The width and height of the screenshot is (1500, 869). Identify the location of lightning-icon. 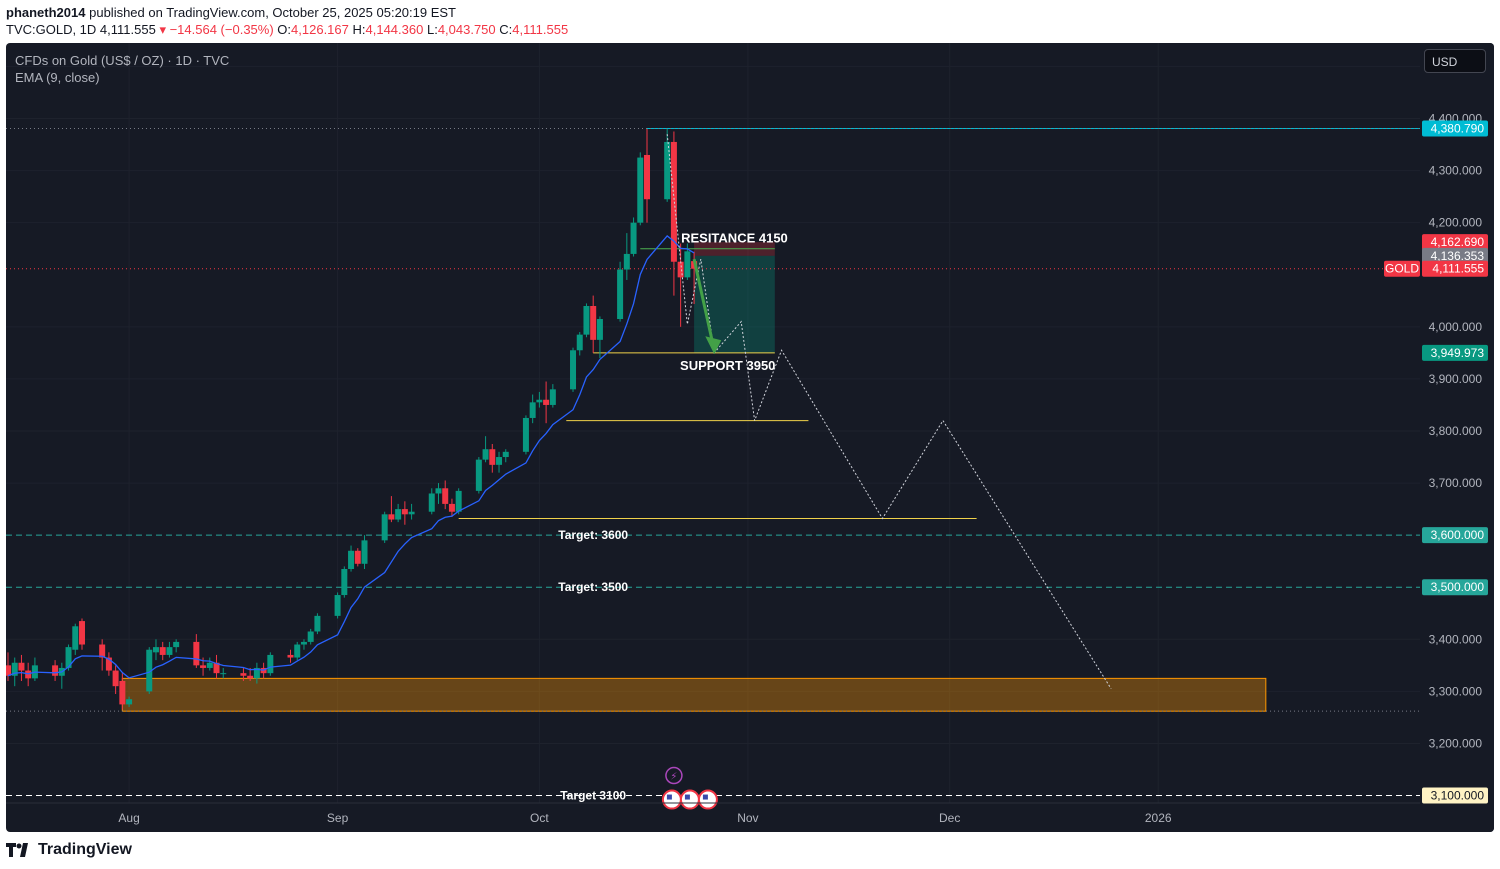
(674, 775).